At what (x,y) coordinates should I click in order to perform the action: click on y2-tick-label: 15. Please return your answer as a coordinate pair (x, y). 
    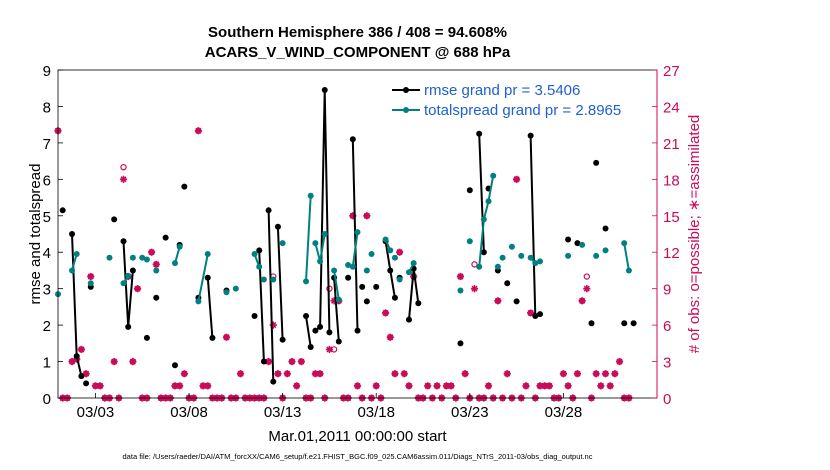
    Looking at the image, I should click on (671, 217).